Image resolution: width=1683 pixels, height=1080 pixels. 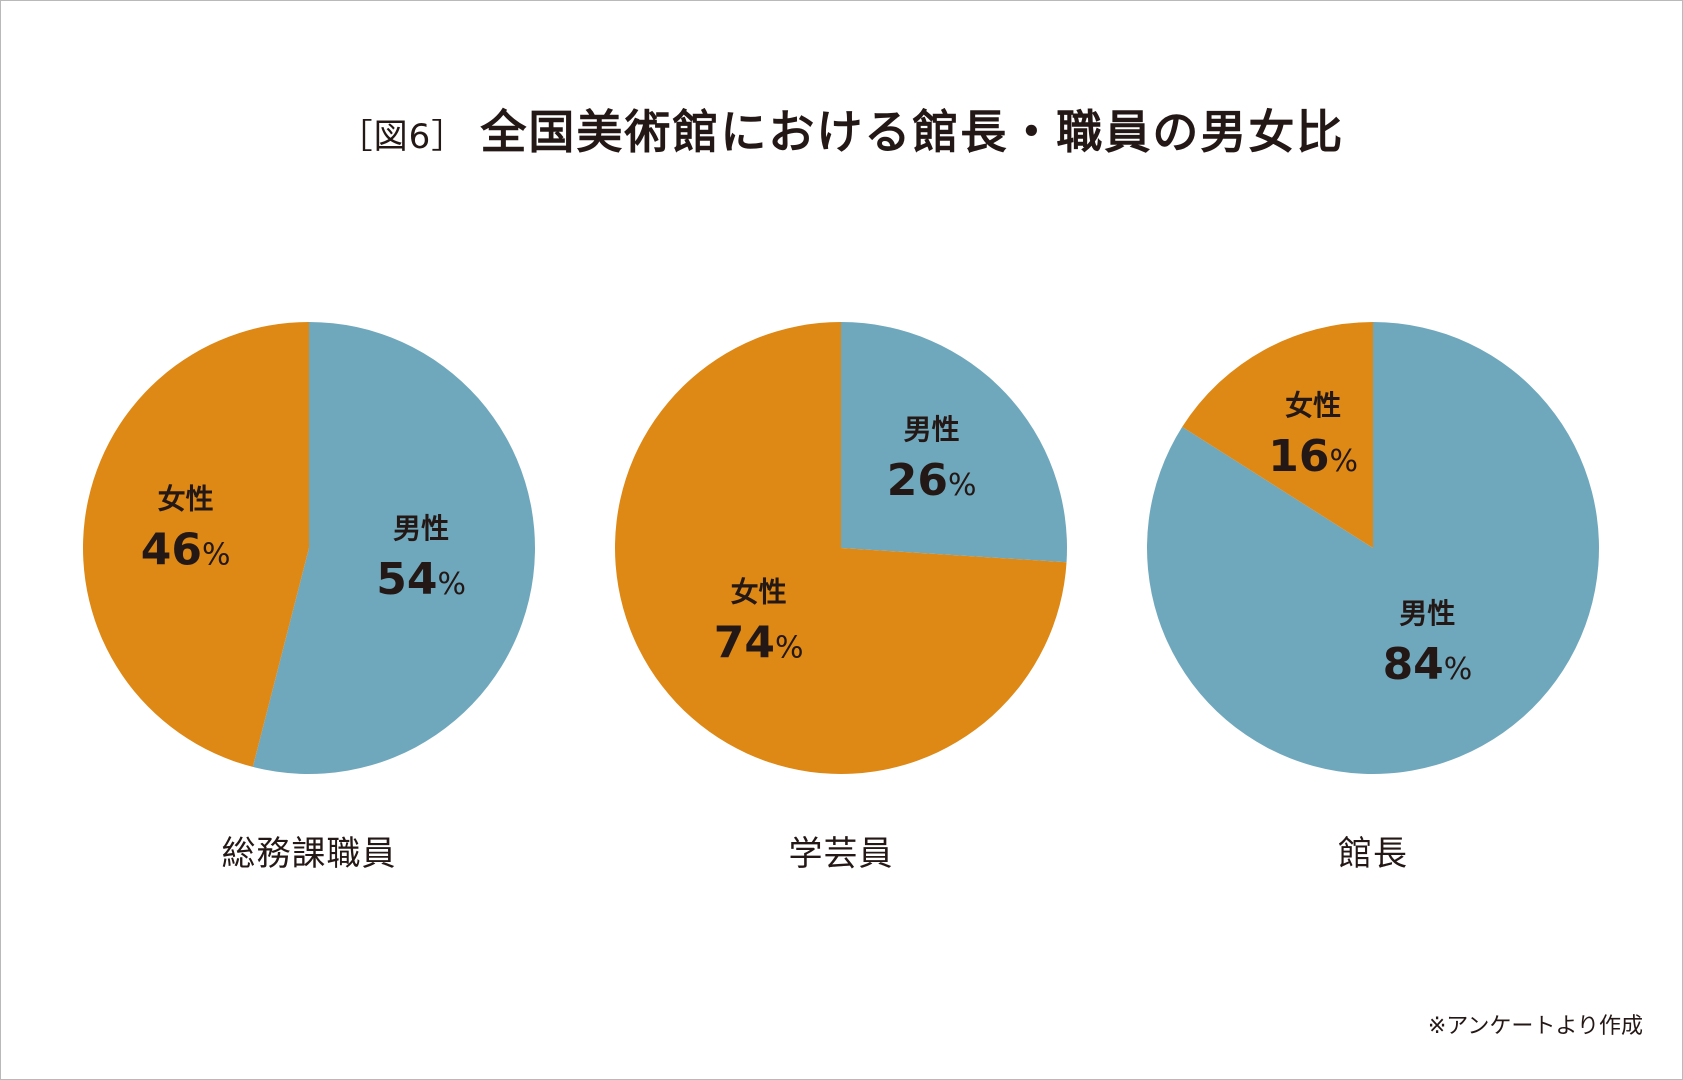 I want to click on slice-value: 46%, so click(x=186, y=549).